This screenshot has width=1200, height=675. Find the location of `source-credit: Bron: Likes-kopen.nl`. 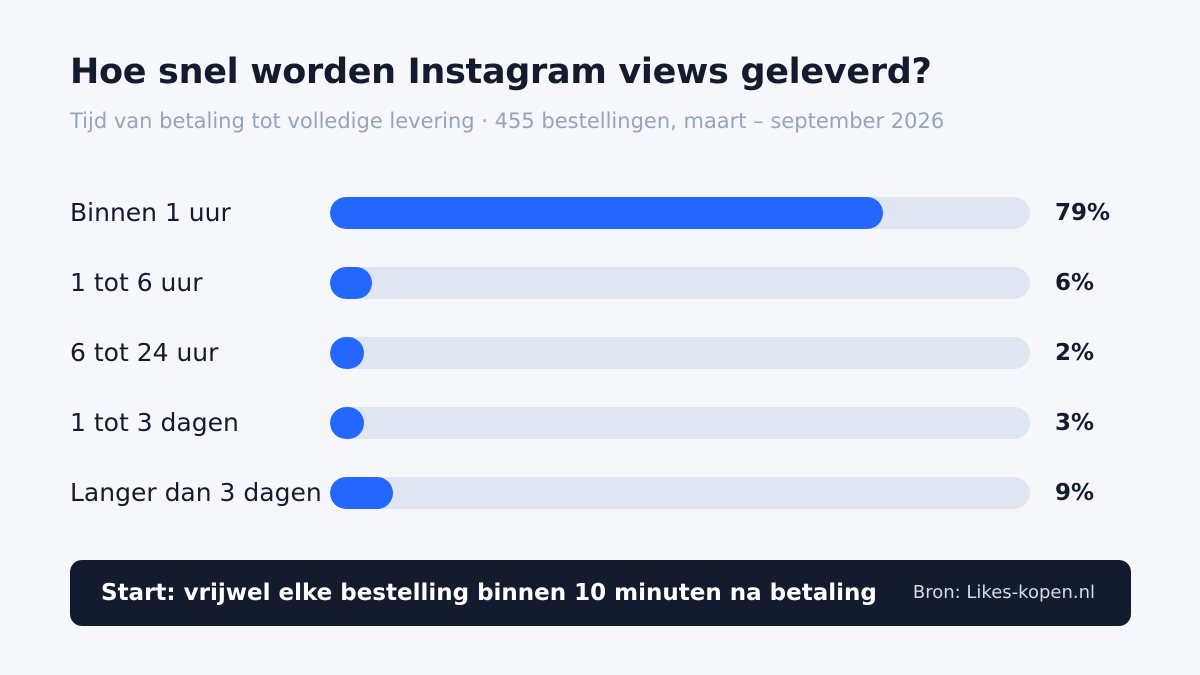

source-credit: Bron: Likes-kopen.nl is located at coordinates (1003, 592).